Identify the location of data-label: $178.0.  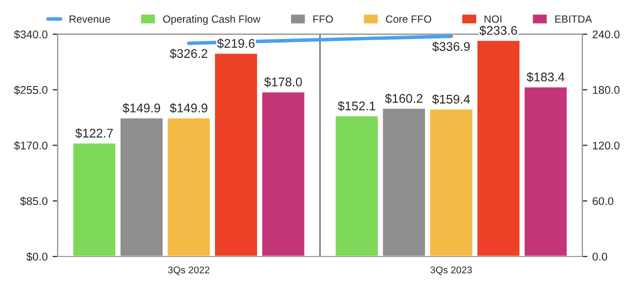
(283, 82).